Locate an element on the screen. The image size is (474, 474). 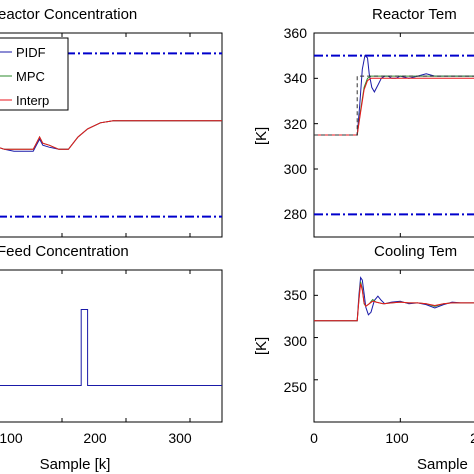
cooling-temperature-axes is located at coordinates (393, 346).